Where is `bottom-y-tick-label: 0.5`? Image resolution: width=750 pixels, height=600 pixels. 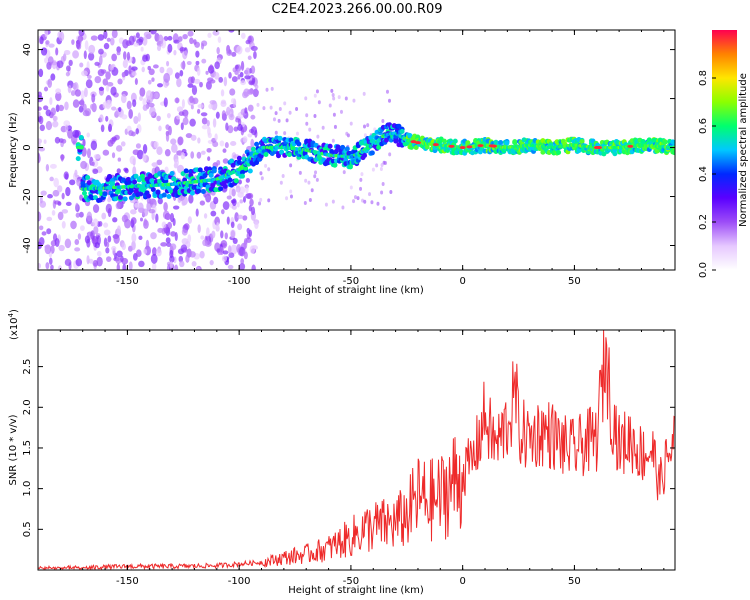
bottom-y-tick-label: 0.5 is located at coordinates (27, 529).